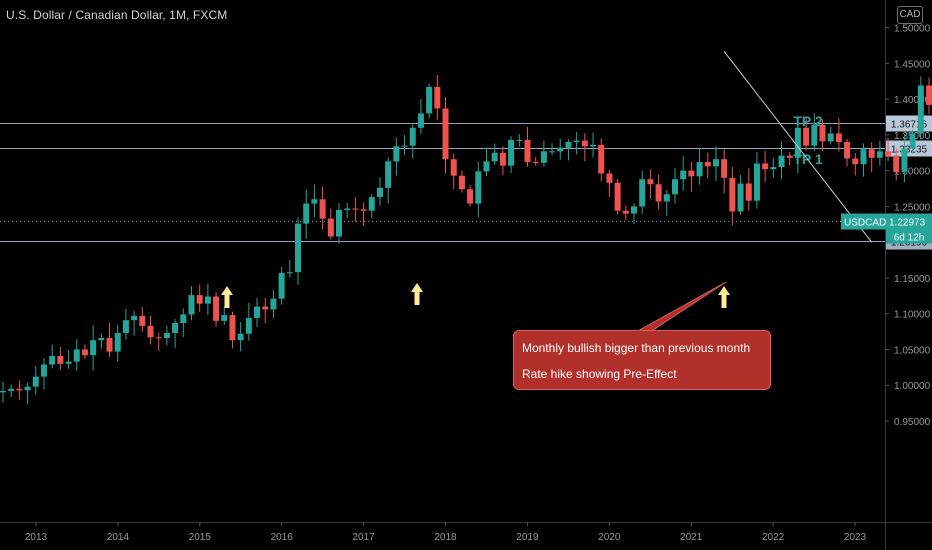 This screenshot has height=550, width=932. I want to click on trend-line, so click(798, 147).